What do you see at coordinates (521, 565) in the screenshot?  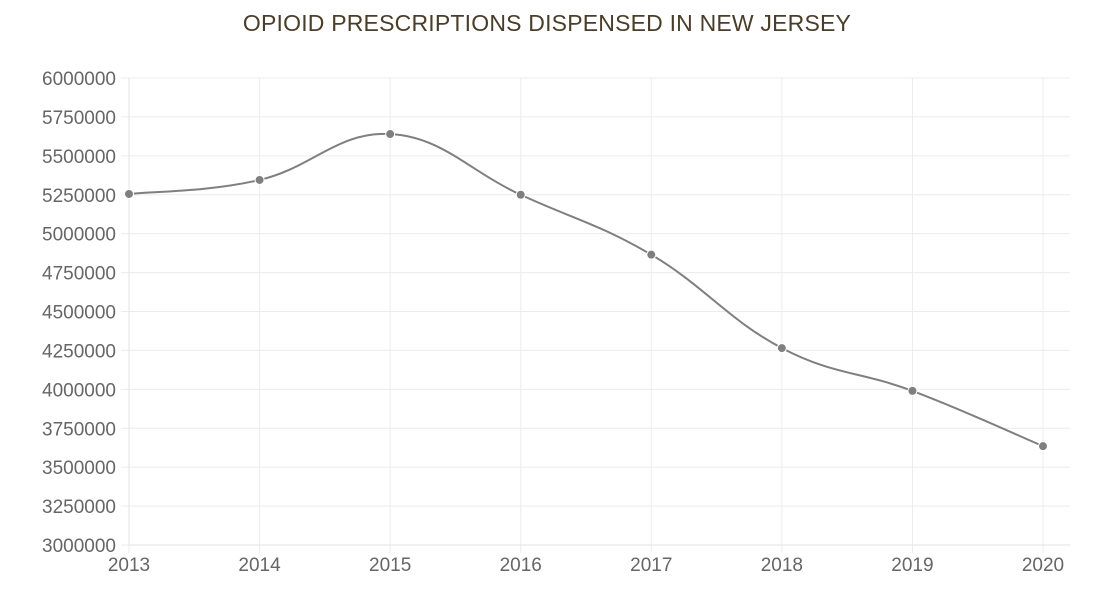 I see `x-tick-label: 2016` at bounding box center [521, 565].